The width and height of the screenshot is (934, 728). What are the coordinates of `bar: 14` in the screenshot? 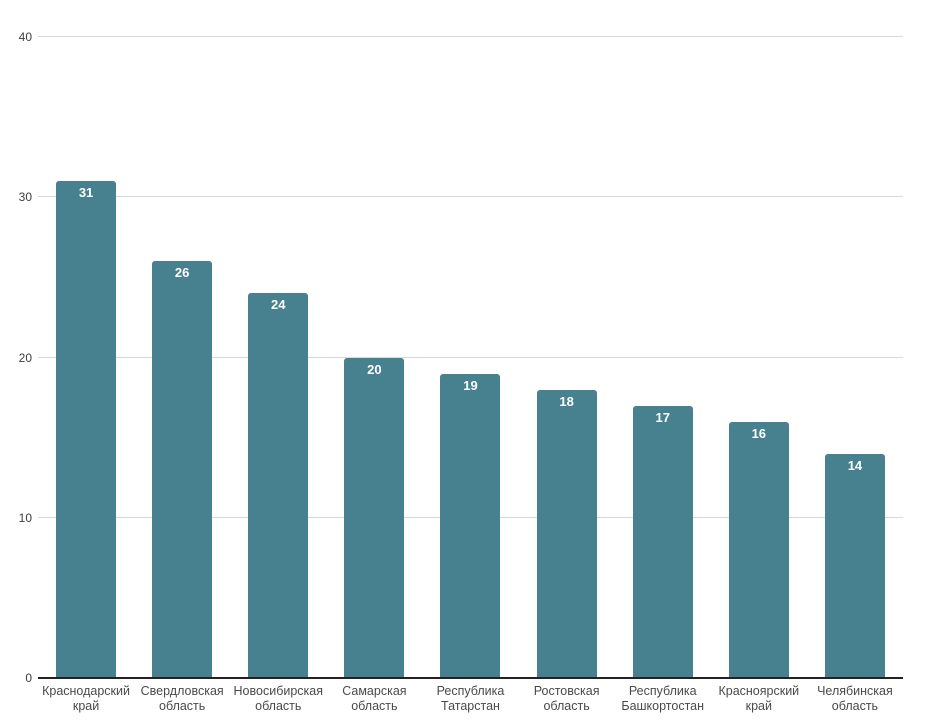 It's located at (854, 565).